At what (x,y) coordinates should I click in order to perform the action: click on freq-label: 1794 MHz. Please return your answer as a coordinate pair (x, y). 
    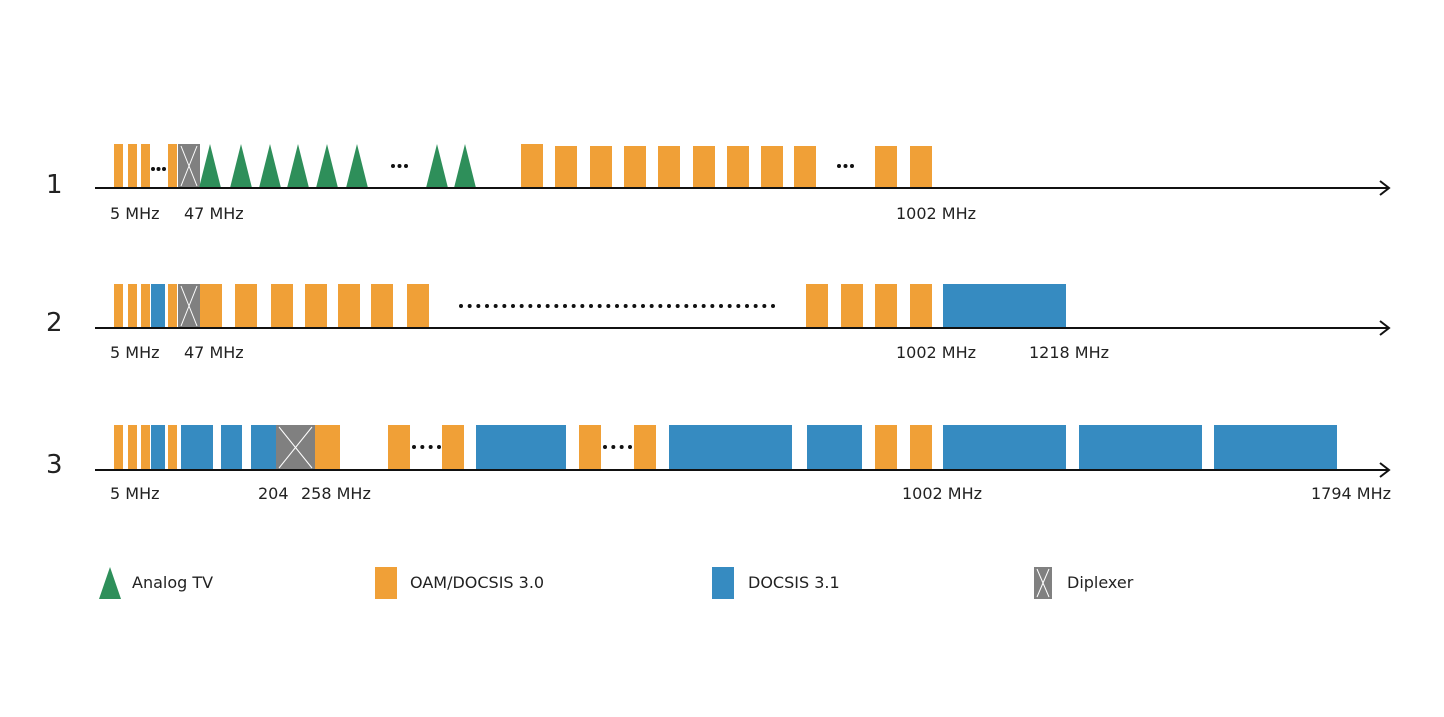
    Looking at the image, I should click on (1351, 493).